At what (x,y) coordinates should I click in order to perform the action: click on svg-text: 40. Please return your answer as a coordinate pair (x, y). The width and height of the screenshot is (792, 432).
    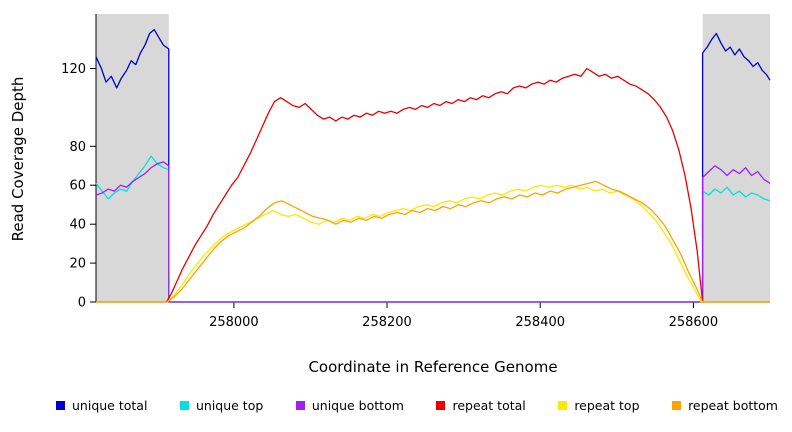
    Looking at the image, I should click on (77, 225).